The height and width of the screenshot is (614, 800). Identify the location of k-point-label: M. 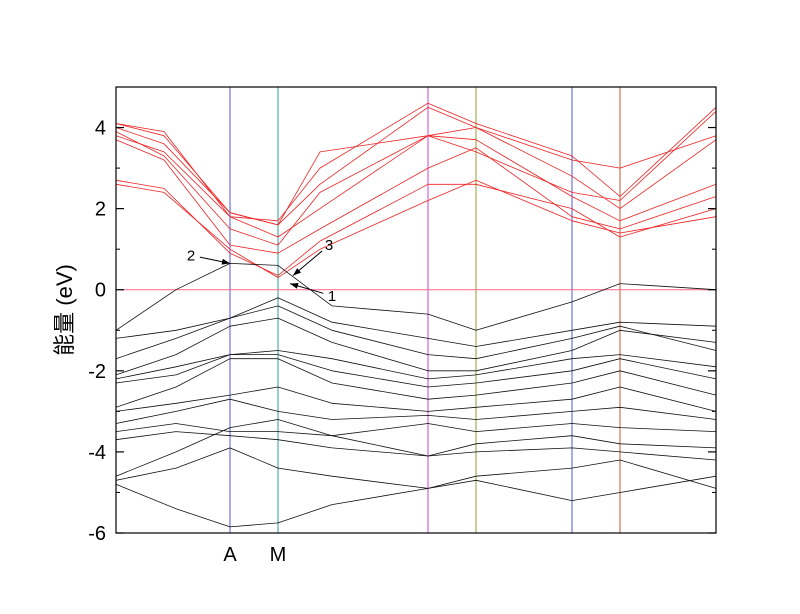
(278, 555).